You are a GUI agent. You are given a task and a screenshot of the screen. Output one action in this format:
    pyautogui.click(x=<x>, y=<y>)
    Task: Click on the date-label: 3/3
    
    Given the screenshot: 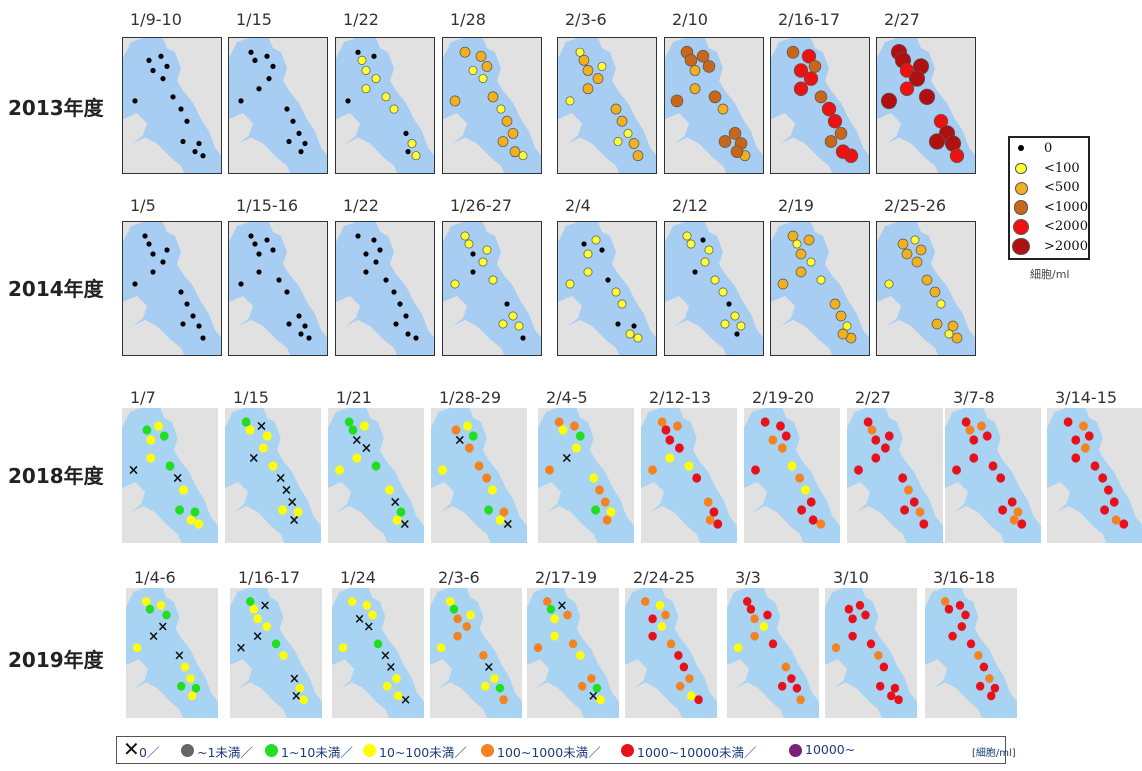 What is the action you would take?
    pyautogui.click(x=748, y=577)
    